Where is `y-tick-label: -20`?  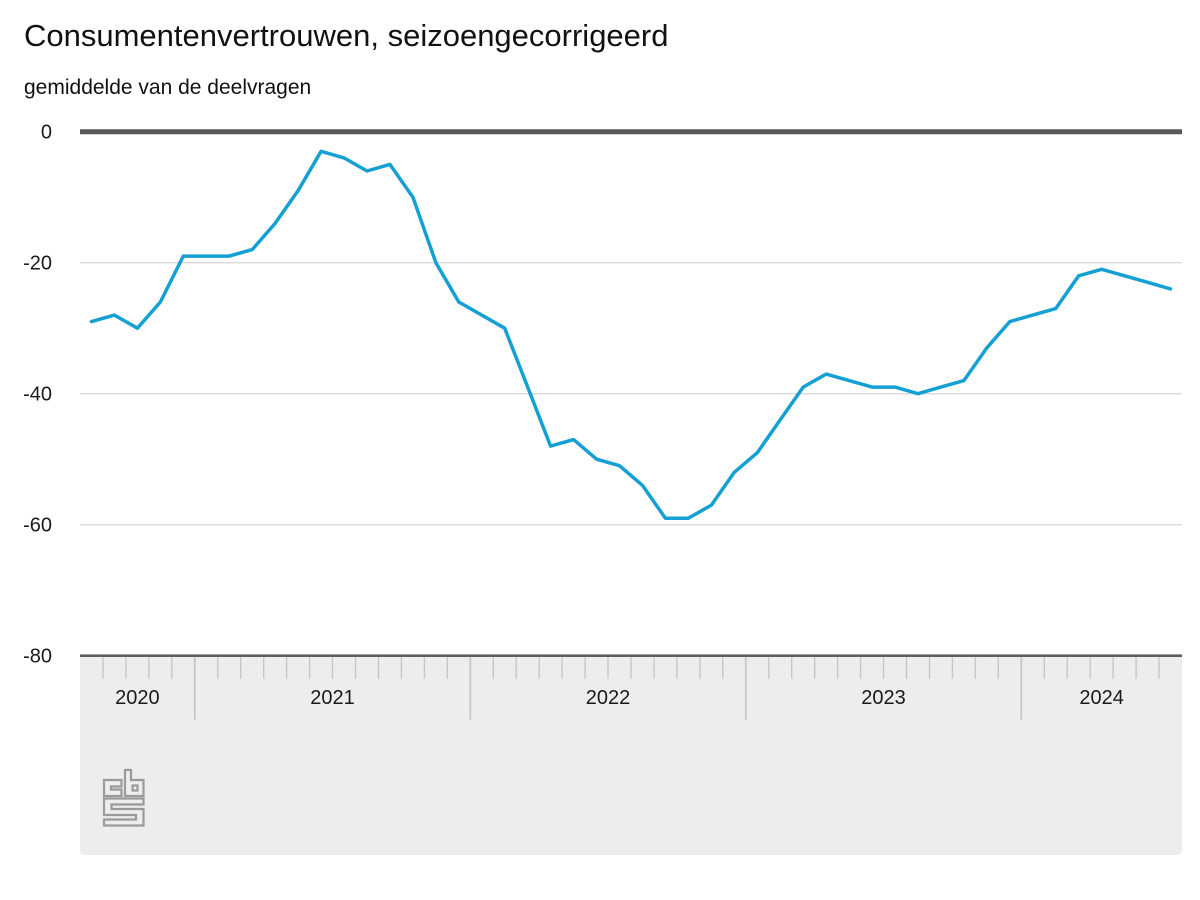
y-tick-label: -20 is located at coordinates (37, 264).